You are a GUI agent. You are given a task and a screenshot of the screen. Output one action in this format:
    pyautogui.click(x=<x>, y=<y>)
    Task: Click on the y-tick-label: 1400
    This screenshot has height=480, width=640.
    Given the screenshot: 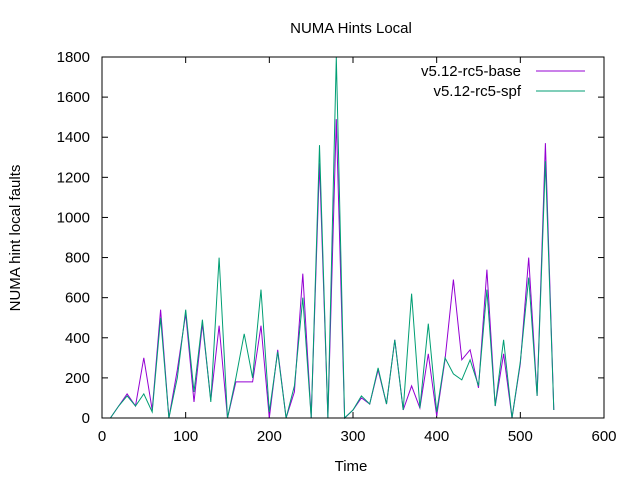 What is the action you would take?
    pyautogui.click(x=73, y=137)
    